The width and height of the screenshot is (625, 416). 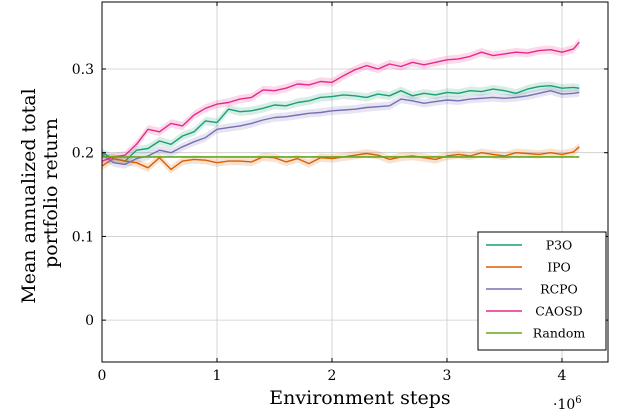 I want to click on x-axis-label: Environment steps, so click(x=359, y=398).